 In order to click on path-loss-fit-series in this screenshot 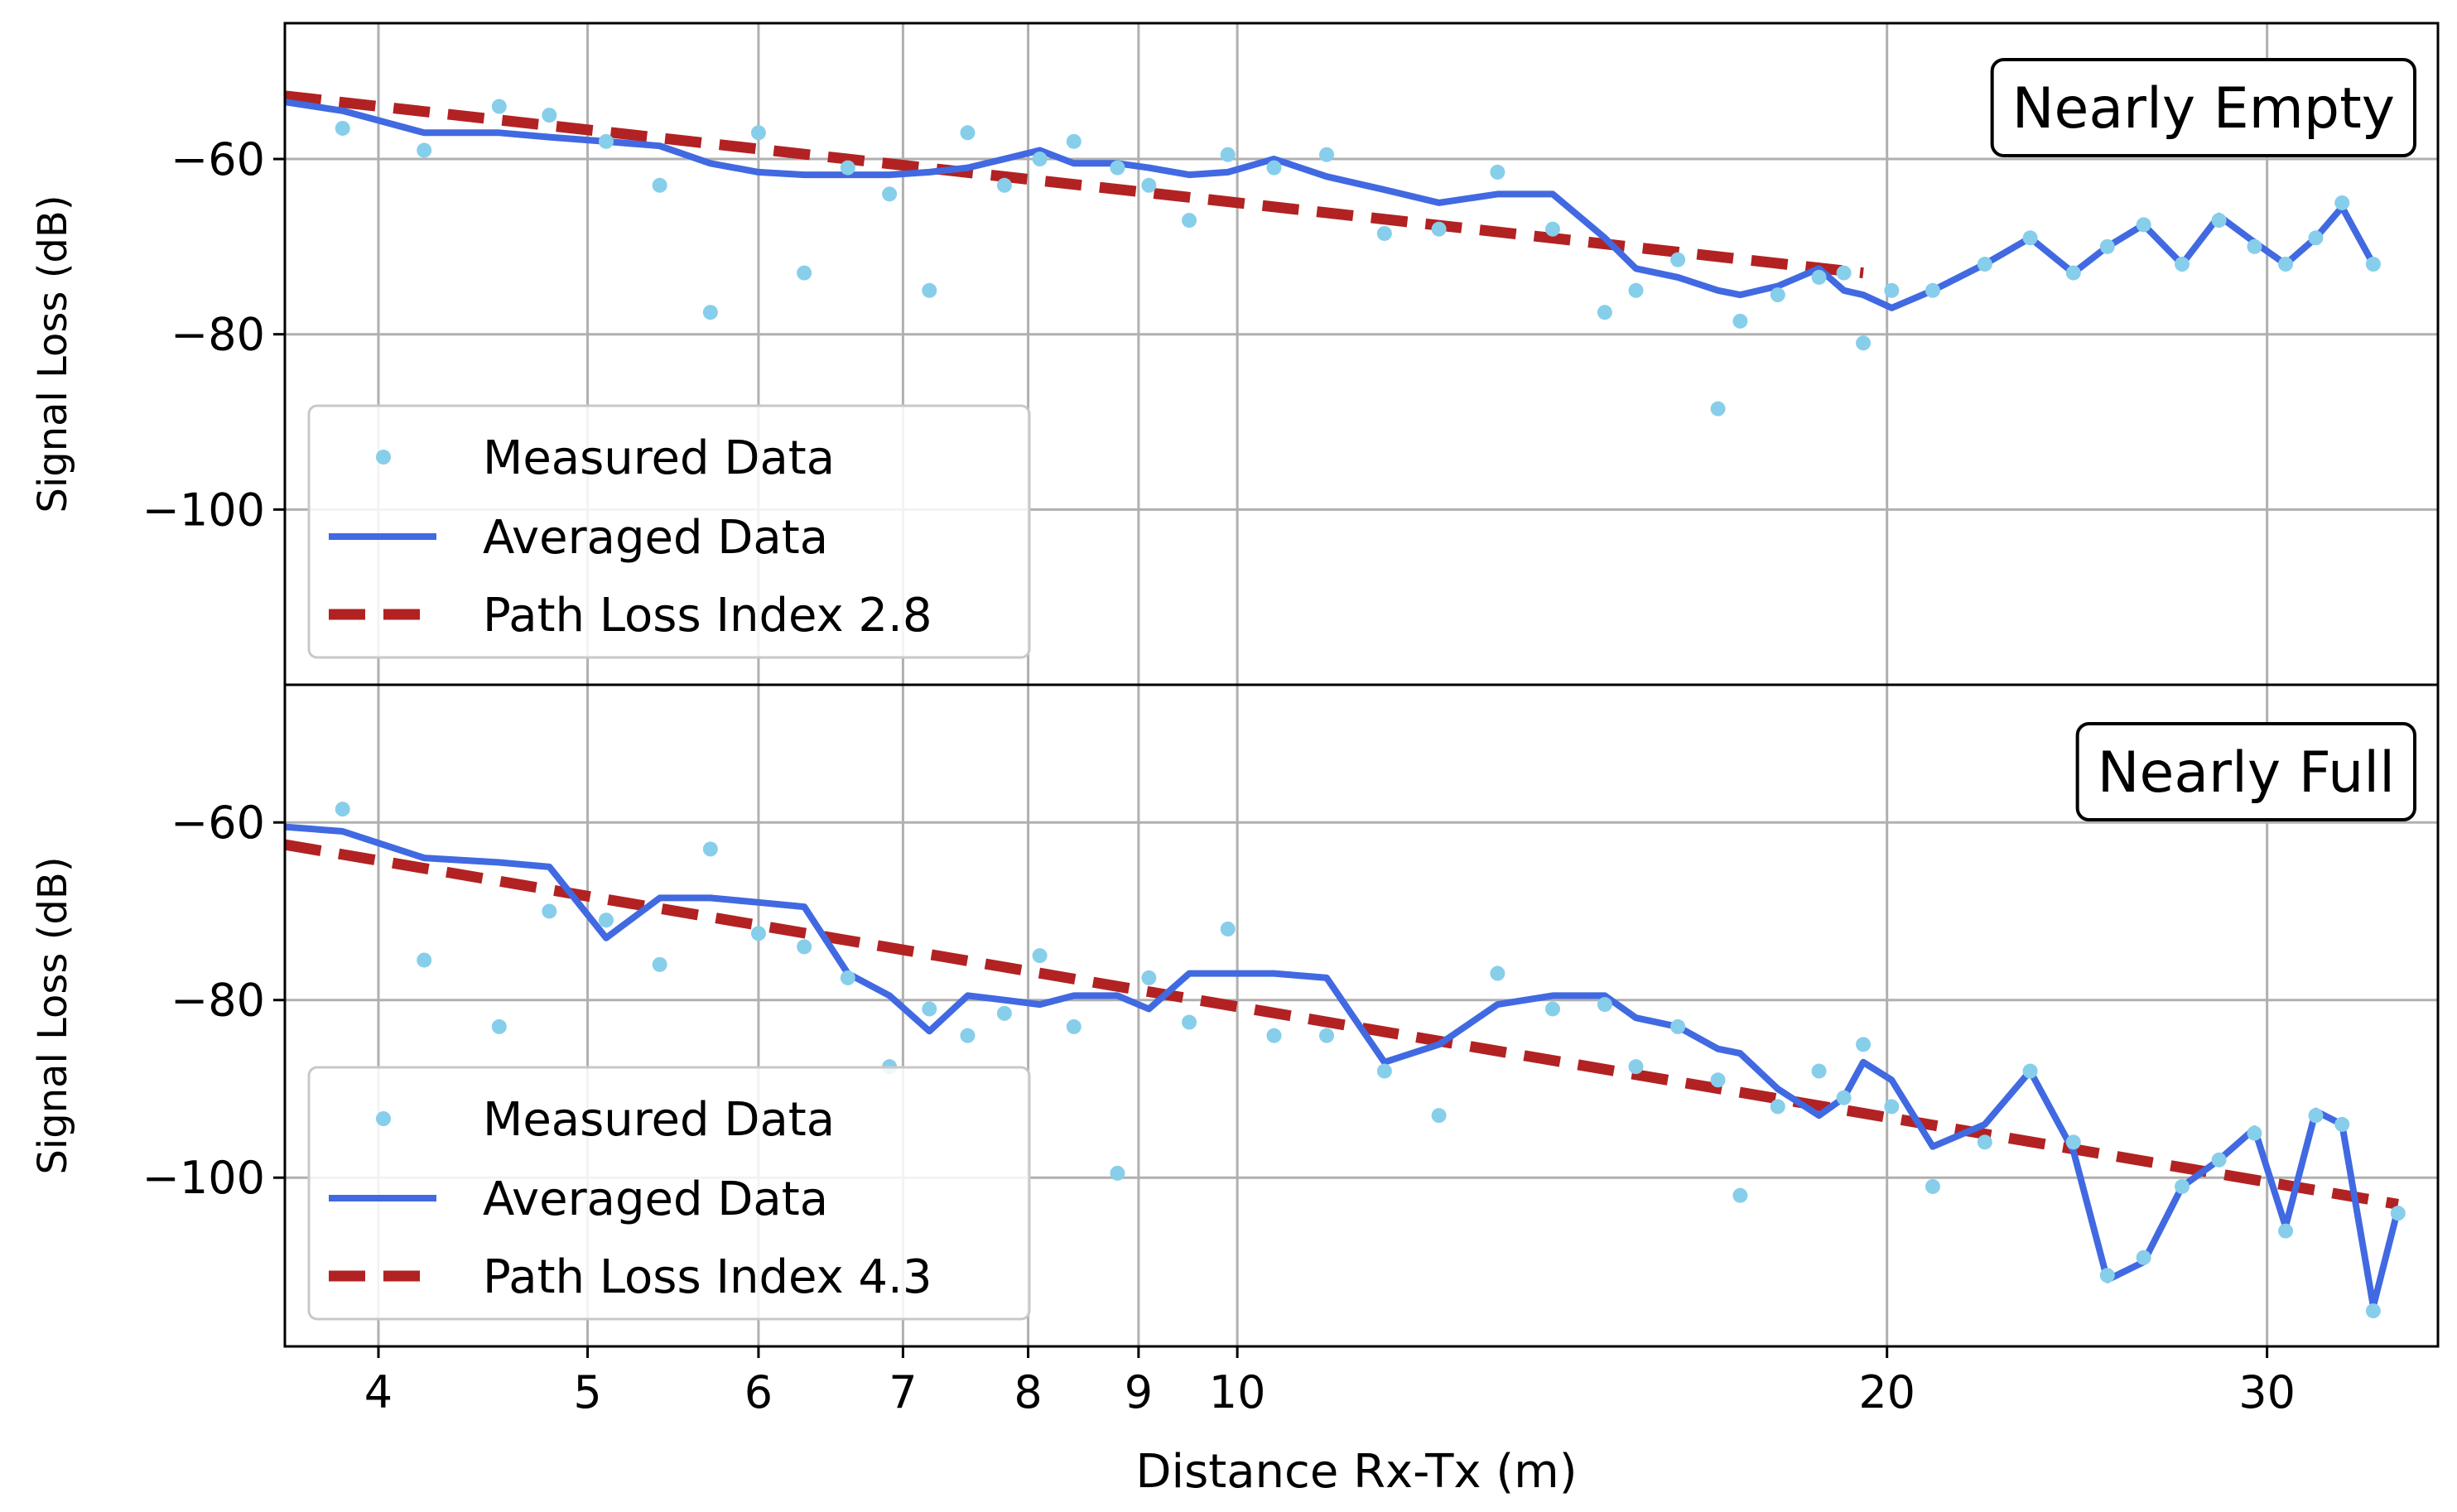, I will do `click(1074, 185)`.